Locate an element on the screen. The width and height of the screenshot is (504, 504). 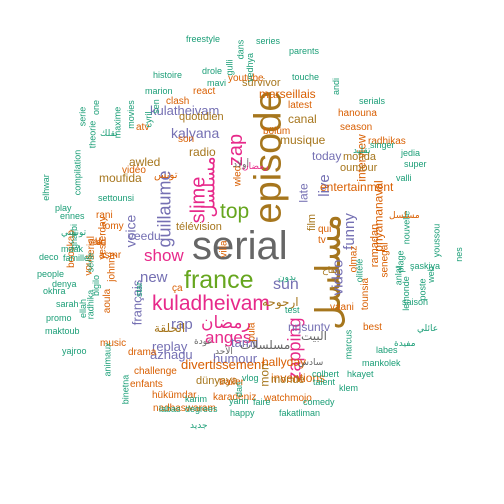
word-123: talent is located at coordinates (324, 382).